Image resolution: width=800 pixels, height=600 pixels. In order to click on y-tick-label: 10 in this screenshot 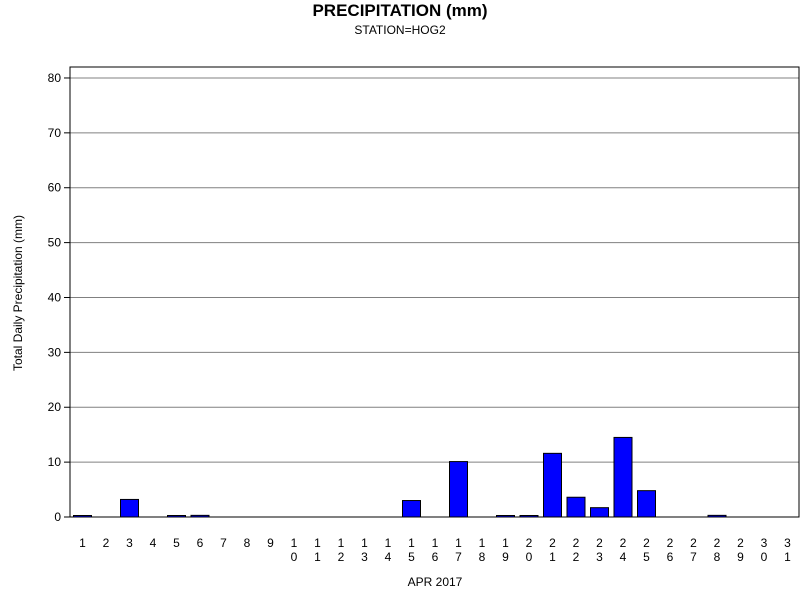, I will do `click(55, 462)`.